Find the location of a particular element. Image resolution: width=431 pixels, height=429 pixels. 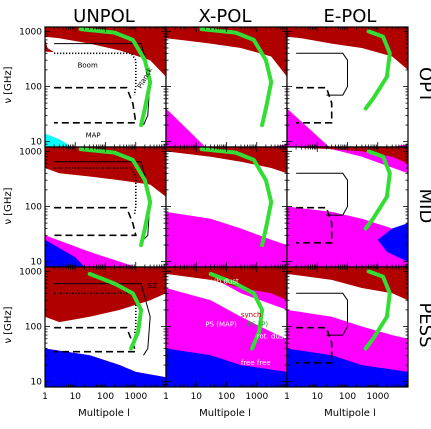

row-title-mid: MID is located at coordinates (423, 206).